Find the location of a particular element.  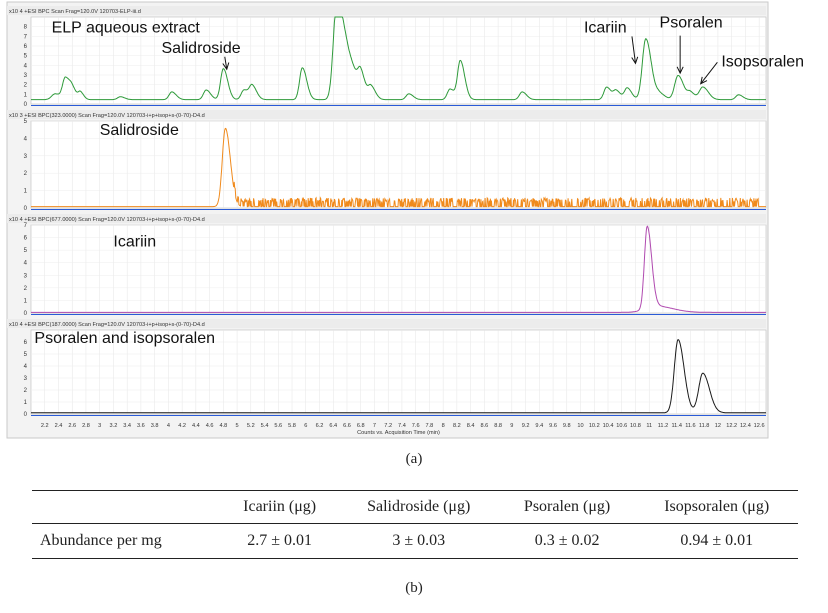

peak-annotation: Isopsoralen is located at coordinates (762, 61).